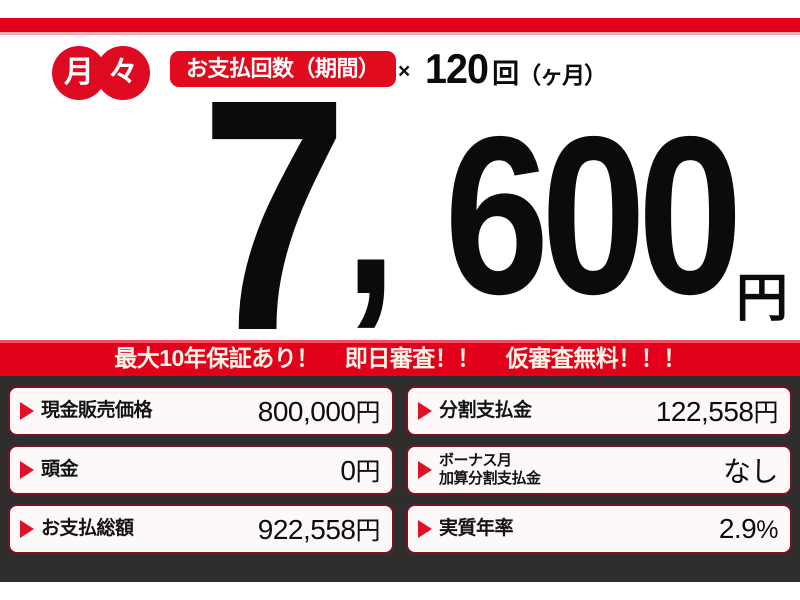 The width and height of the screenshot is (800, 600). Describe the element at coordinates (97, 411) in the screenshot. I see `spec-label: 現金販売価格` at that location.